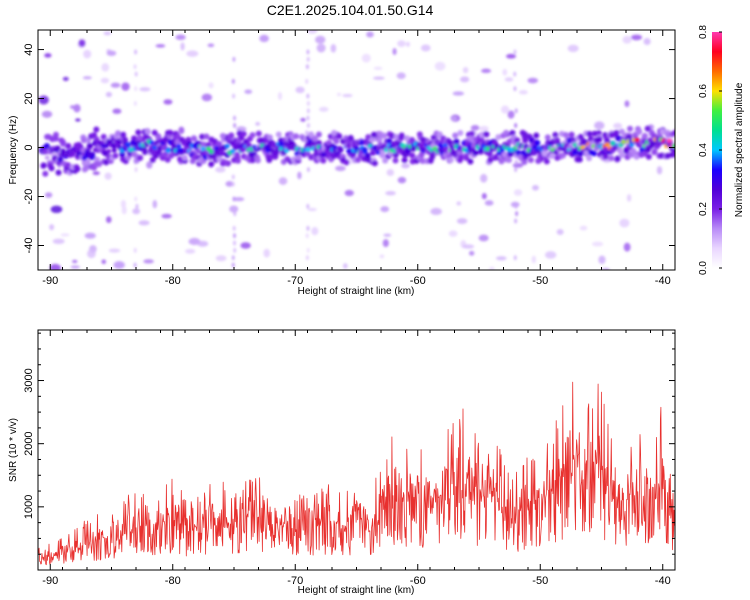 This screenshot has width=750, height=600. I want to click on snr-ylabel: SNR (10 * v/v), so click(13, 450).